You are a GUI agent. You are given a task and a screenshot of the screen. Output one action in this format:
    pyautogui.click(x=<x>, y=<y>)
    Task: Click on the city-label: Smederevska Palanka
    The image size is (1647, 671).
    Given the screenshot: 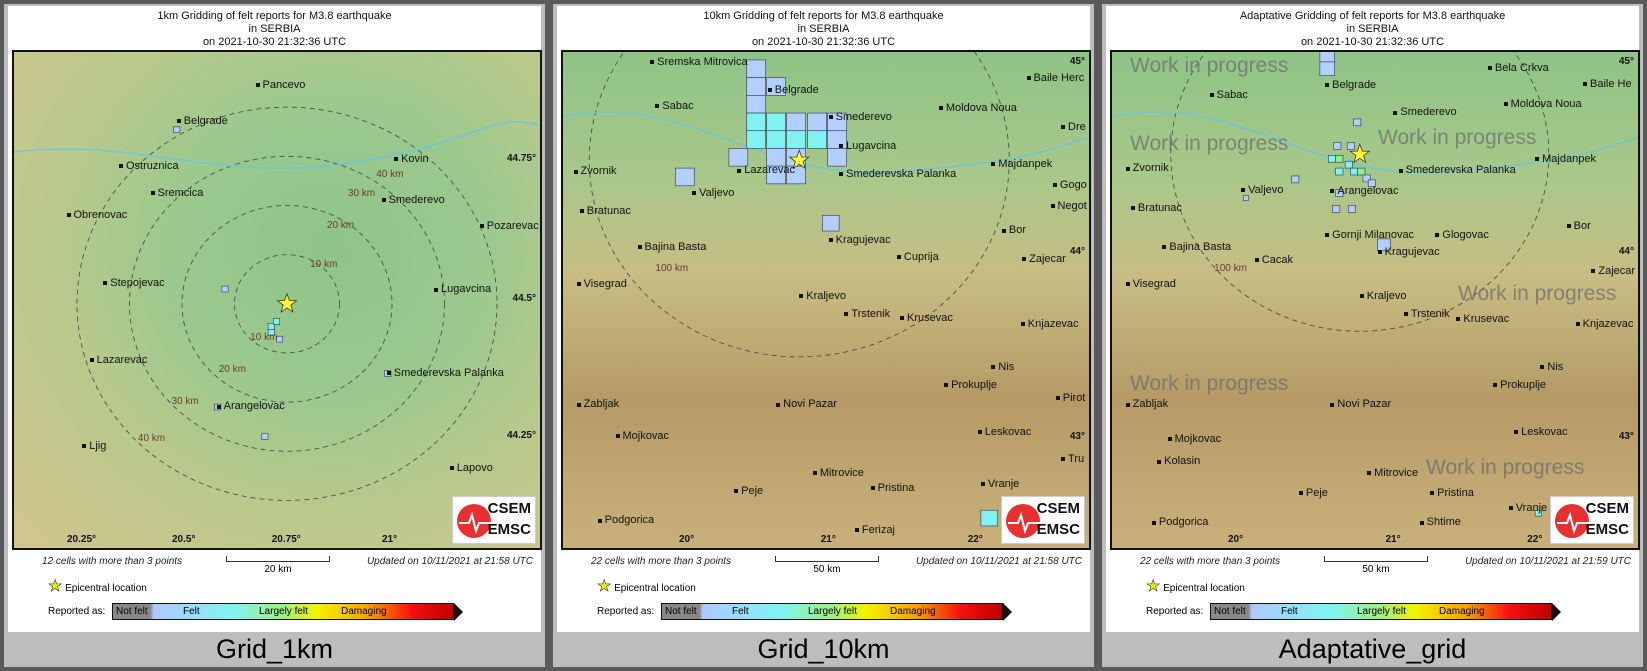 What is the action you would take?
    pyautogui.click(x=445, y=373)
    